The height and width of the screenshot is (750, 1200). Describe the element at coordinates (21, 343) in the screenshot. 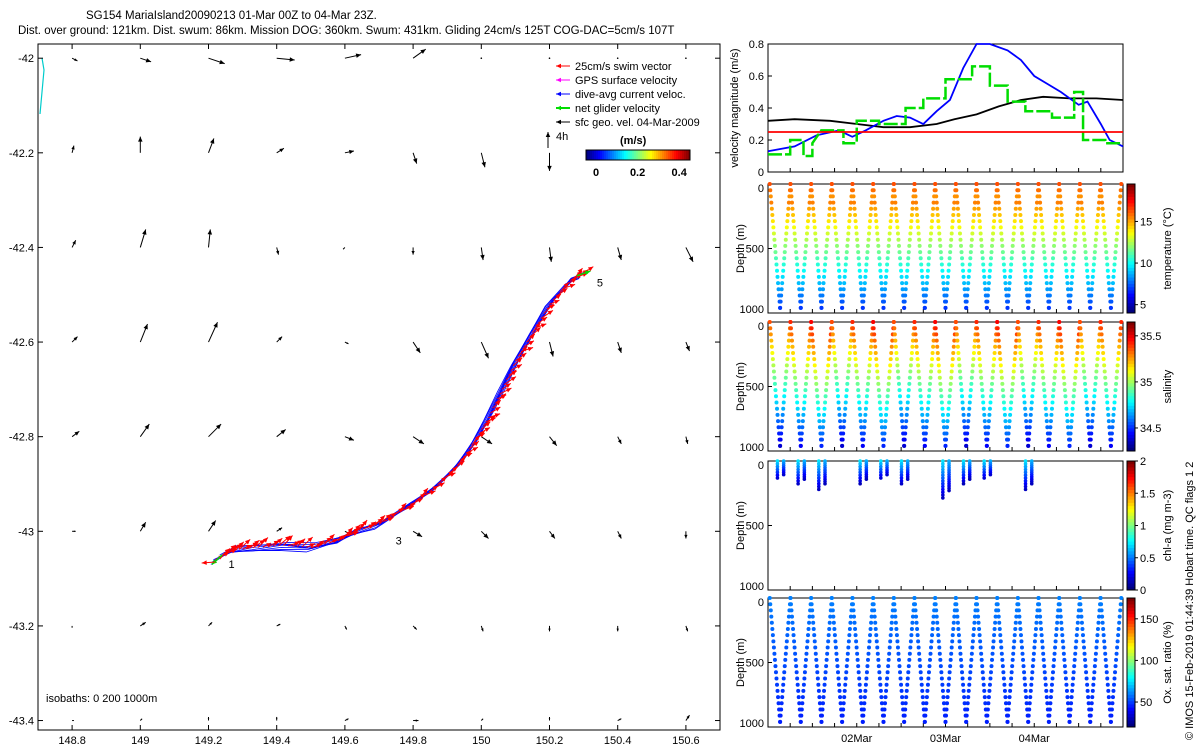

I see `map-ytick-label: -42.6` at that location.